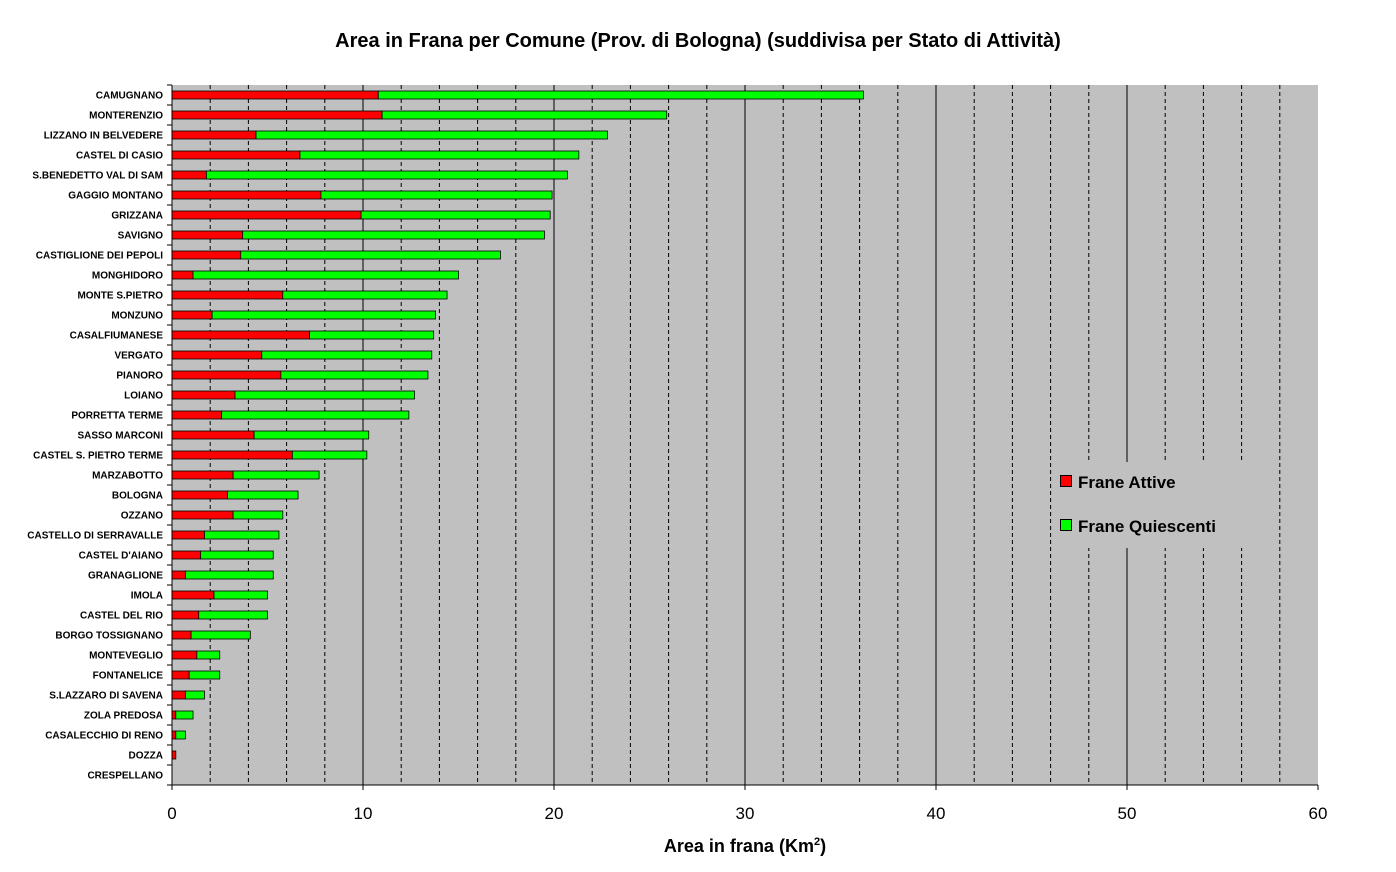 The image size is (1396, 872). Describe the element at coordinates (121, 556) in the screenshot. I see `category-label: CASTEL D'AIANO` at that location.